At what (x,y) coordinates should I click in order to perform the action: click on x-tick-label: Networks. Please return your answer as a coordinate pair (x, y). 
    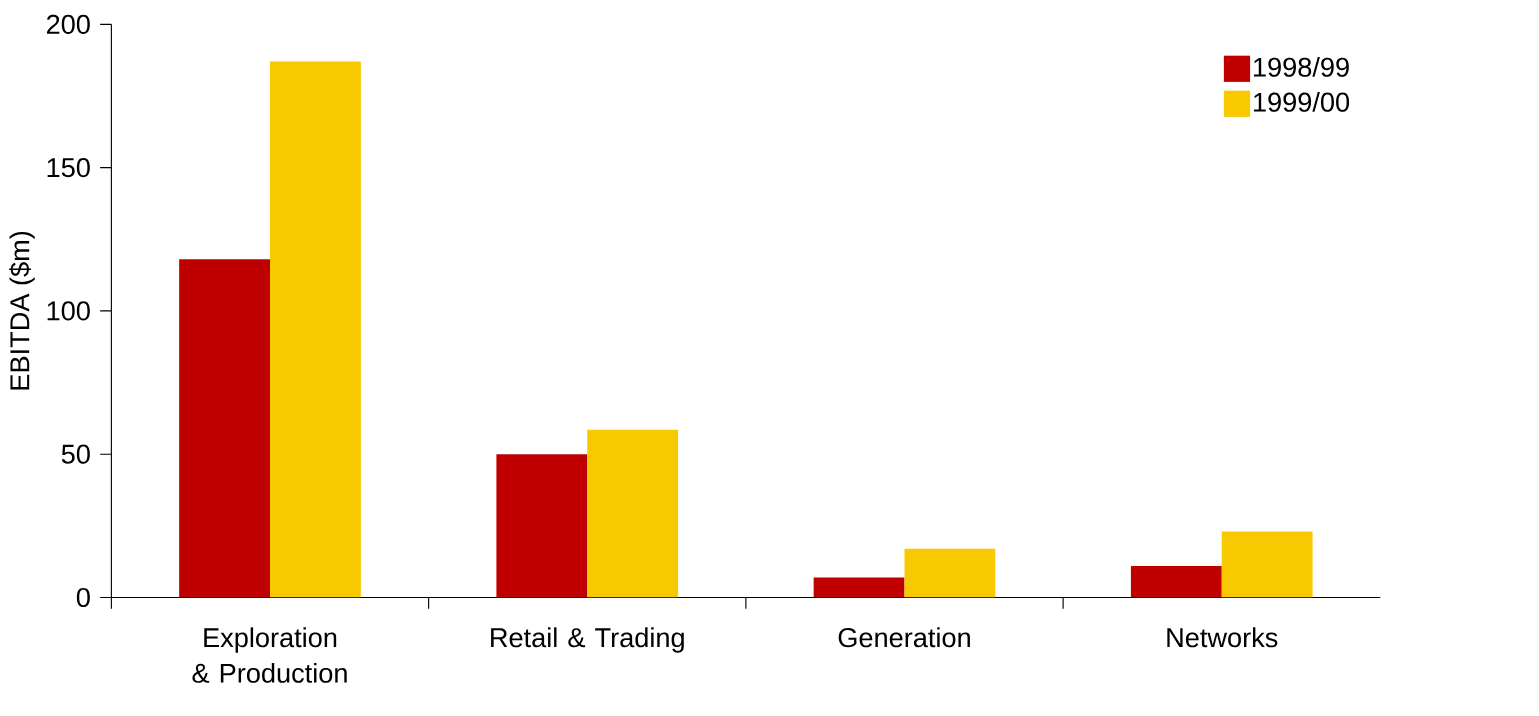
    Looking at the image, I should click on (1222, 637).